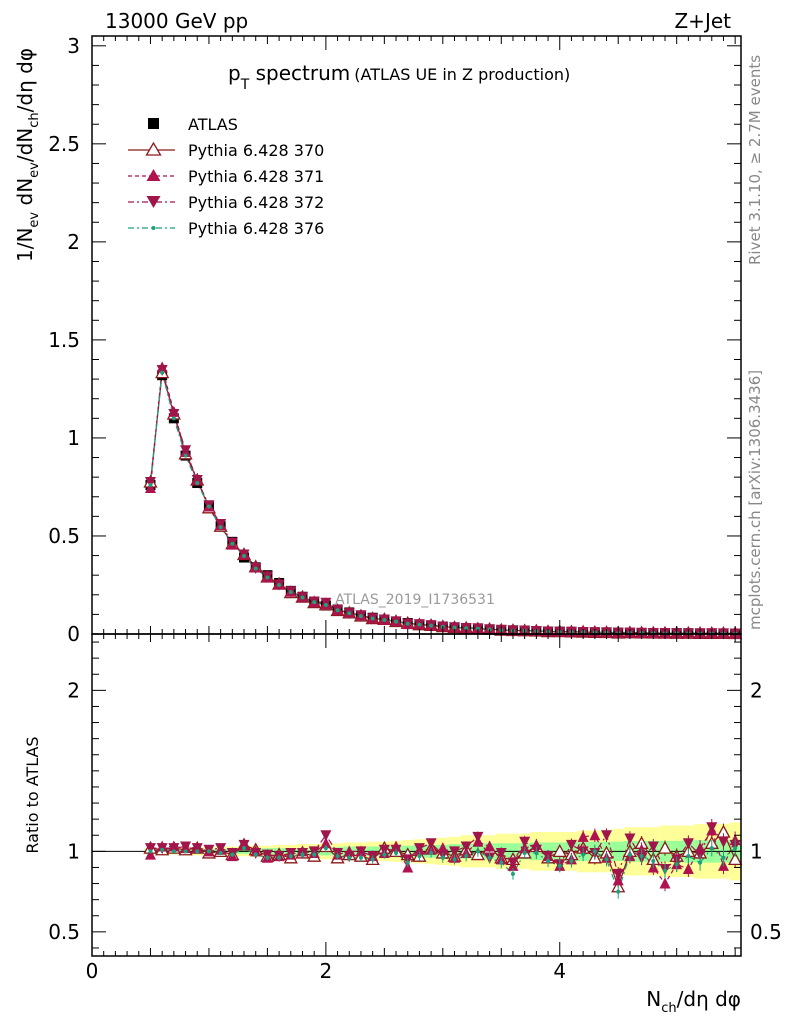 This screenshot has height=1024, width=786. Describe the element at coordinates (462, 74) in the screenshot. I see `title-note: (ATLAS UE in Z production)` at that location.